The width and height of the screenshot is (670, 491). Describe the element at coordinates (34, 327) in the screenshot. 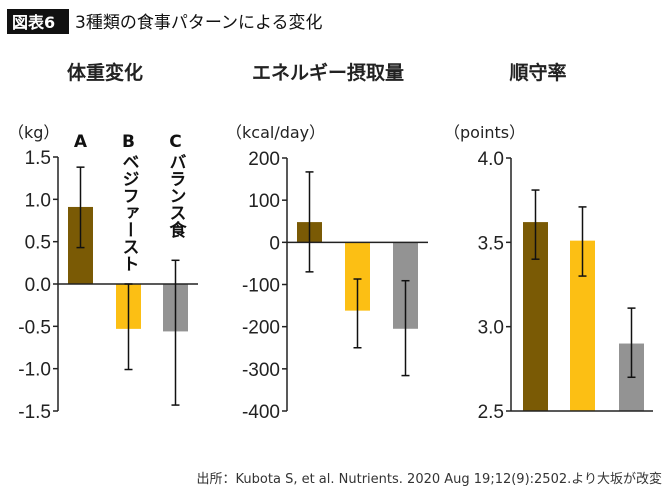

I see `y-tick-label: -0.5` at that location.